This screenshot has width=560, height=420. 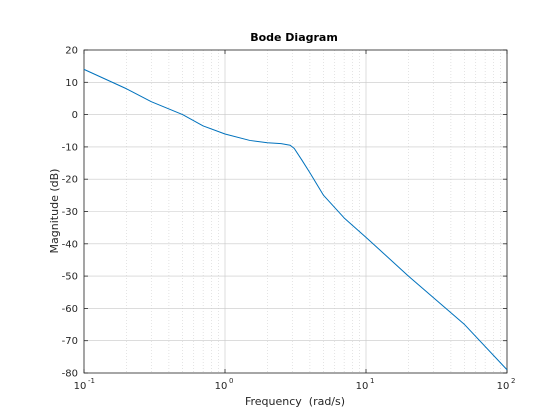 What do you see at coordinates (70, 212) in the screenshot?
I see `y-tick-label: -30` at bounding box center [70, 212].